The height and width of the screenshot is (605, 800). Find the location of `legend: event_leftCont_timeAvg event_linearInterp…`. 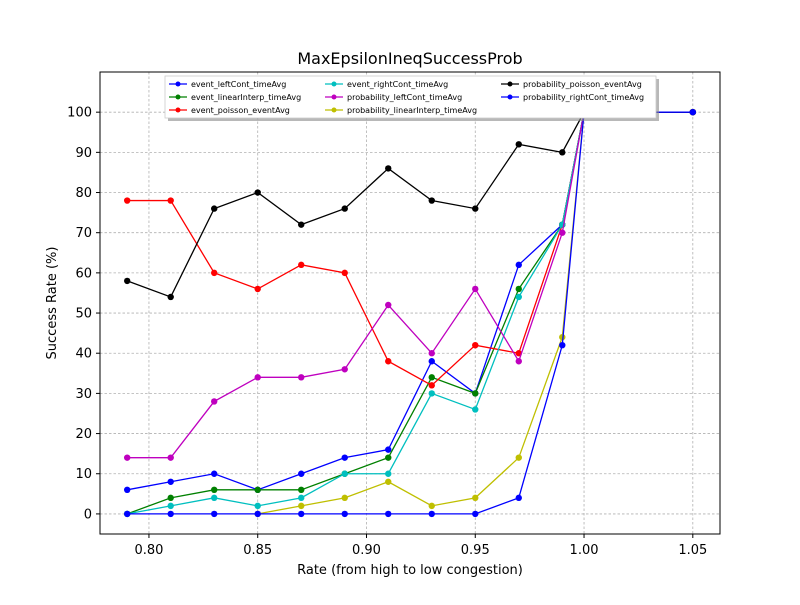

legend: event_leftCont_timeAvg event_linearInterp… is located at coordinates (411, 98).